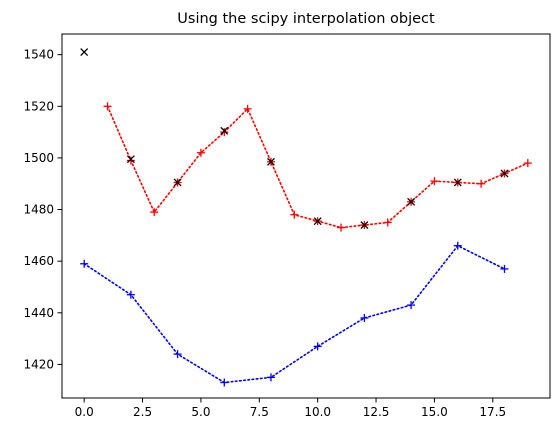 The height and width of the screenshot is (435, 560). I want to click on y-tick-label: 1520, so click(38, 106).